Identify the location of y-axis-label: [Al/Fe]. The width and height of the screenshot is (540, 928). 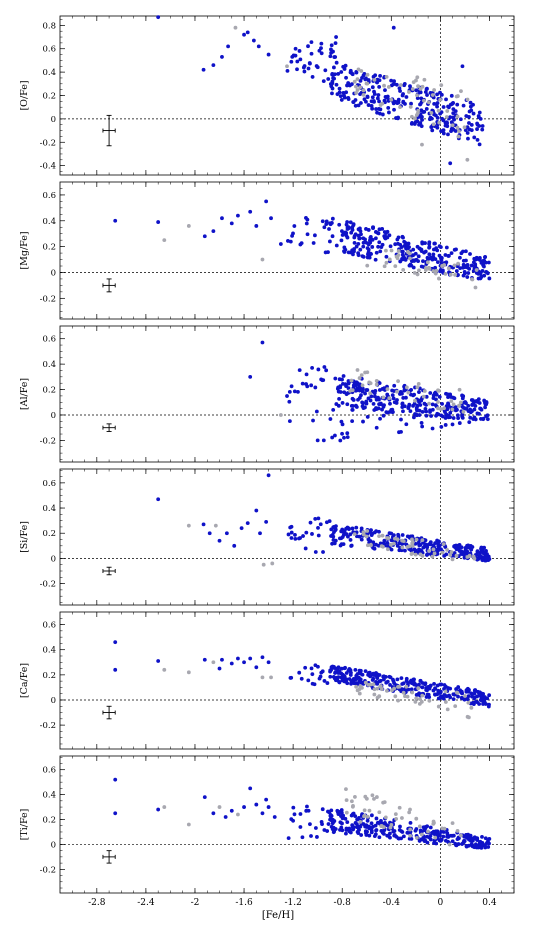
(24, 394).